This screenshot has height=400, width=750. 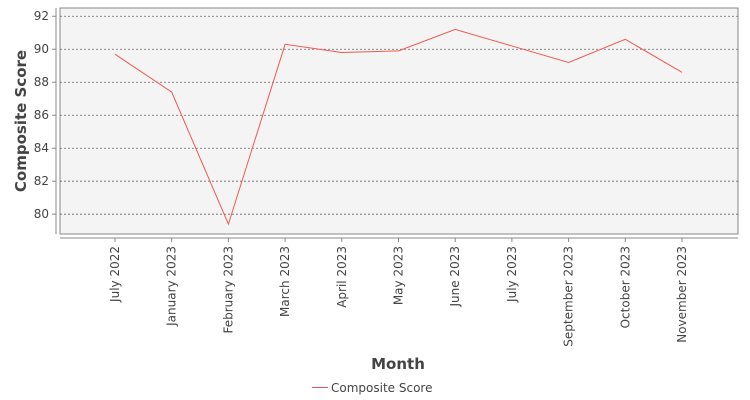 I want to click on x-tick-label: March 2023, so click(x=285, y=281).